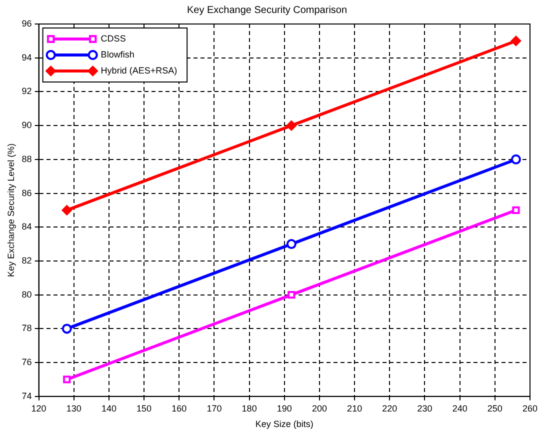  I want to click on y-tick-label: 88, so click(27, 159).